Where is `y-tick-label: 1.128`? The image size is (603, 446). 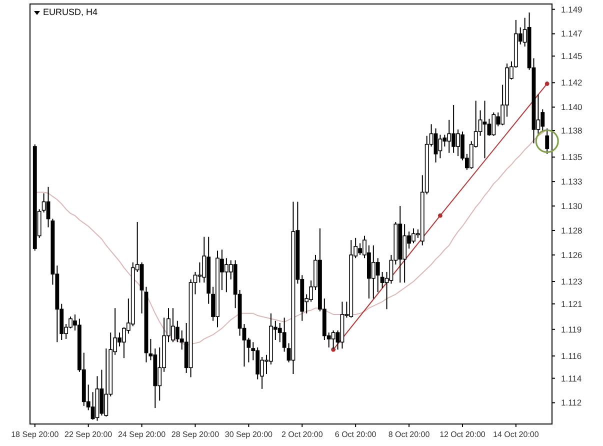 y-tick-label: 1.128 is located at coordinates (572, 230).